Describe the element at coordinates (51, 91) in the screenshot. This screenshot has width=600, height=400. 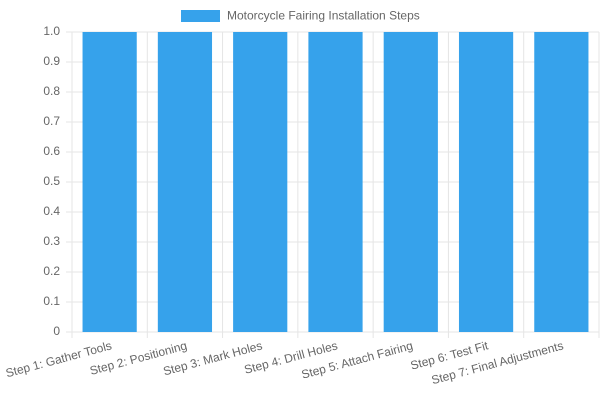
I see `y-tick-label: 0.8` at that location.